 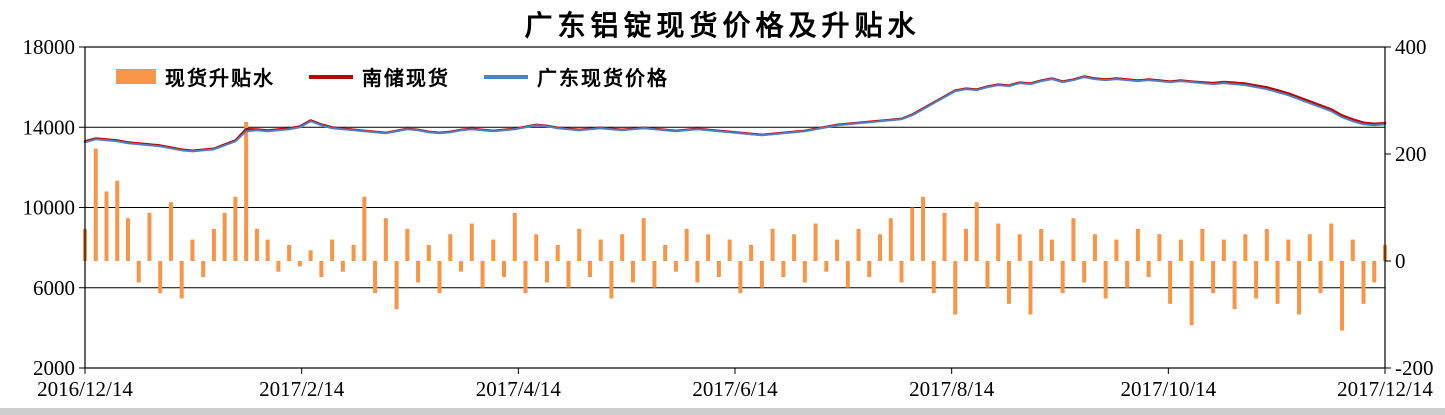 I want to click on svg-text: -200, so click(x=1414, y=368).